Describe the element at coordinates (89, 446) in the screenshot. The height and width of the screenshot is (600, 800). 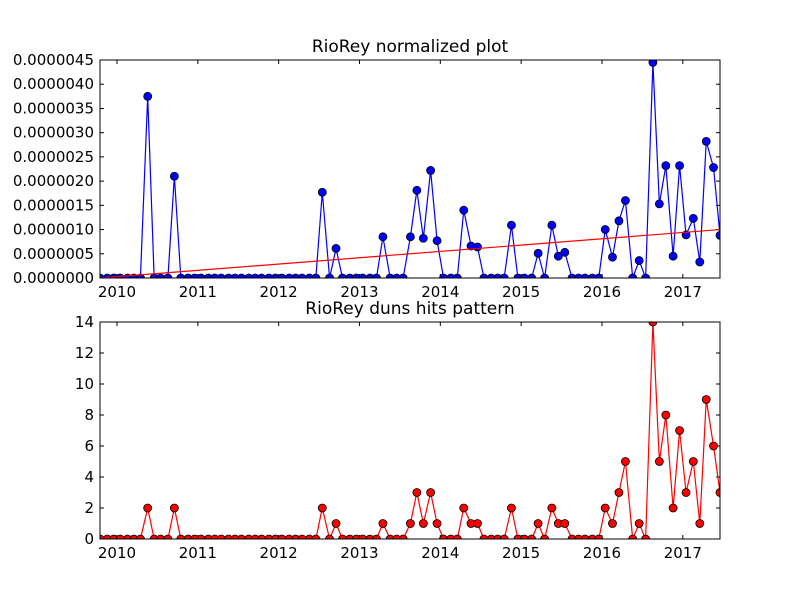
I see `y-tick-label: 6` at that location.